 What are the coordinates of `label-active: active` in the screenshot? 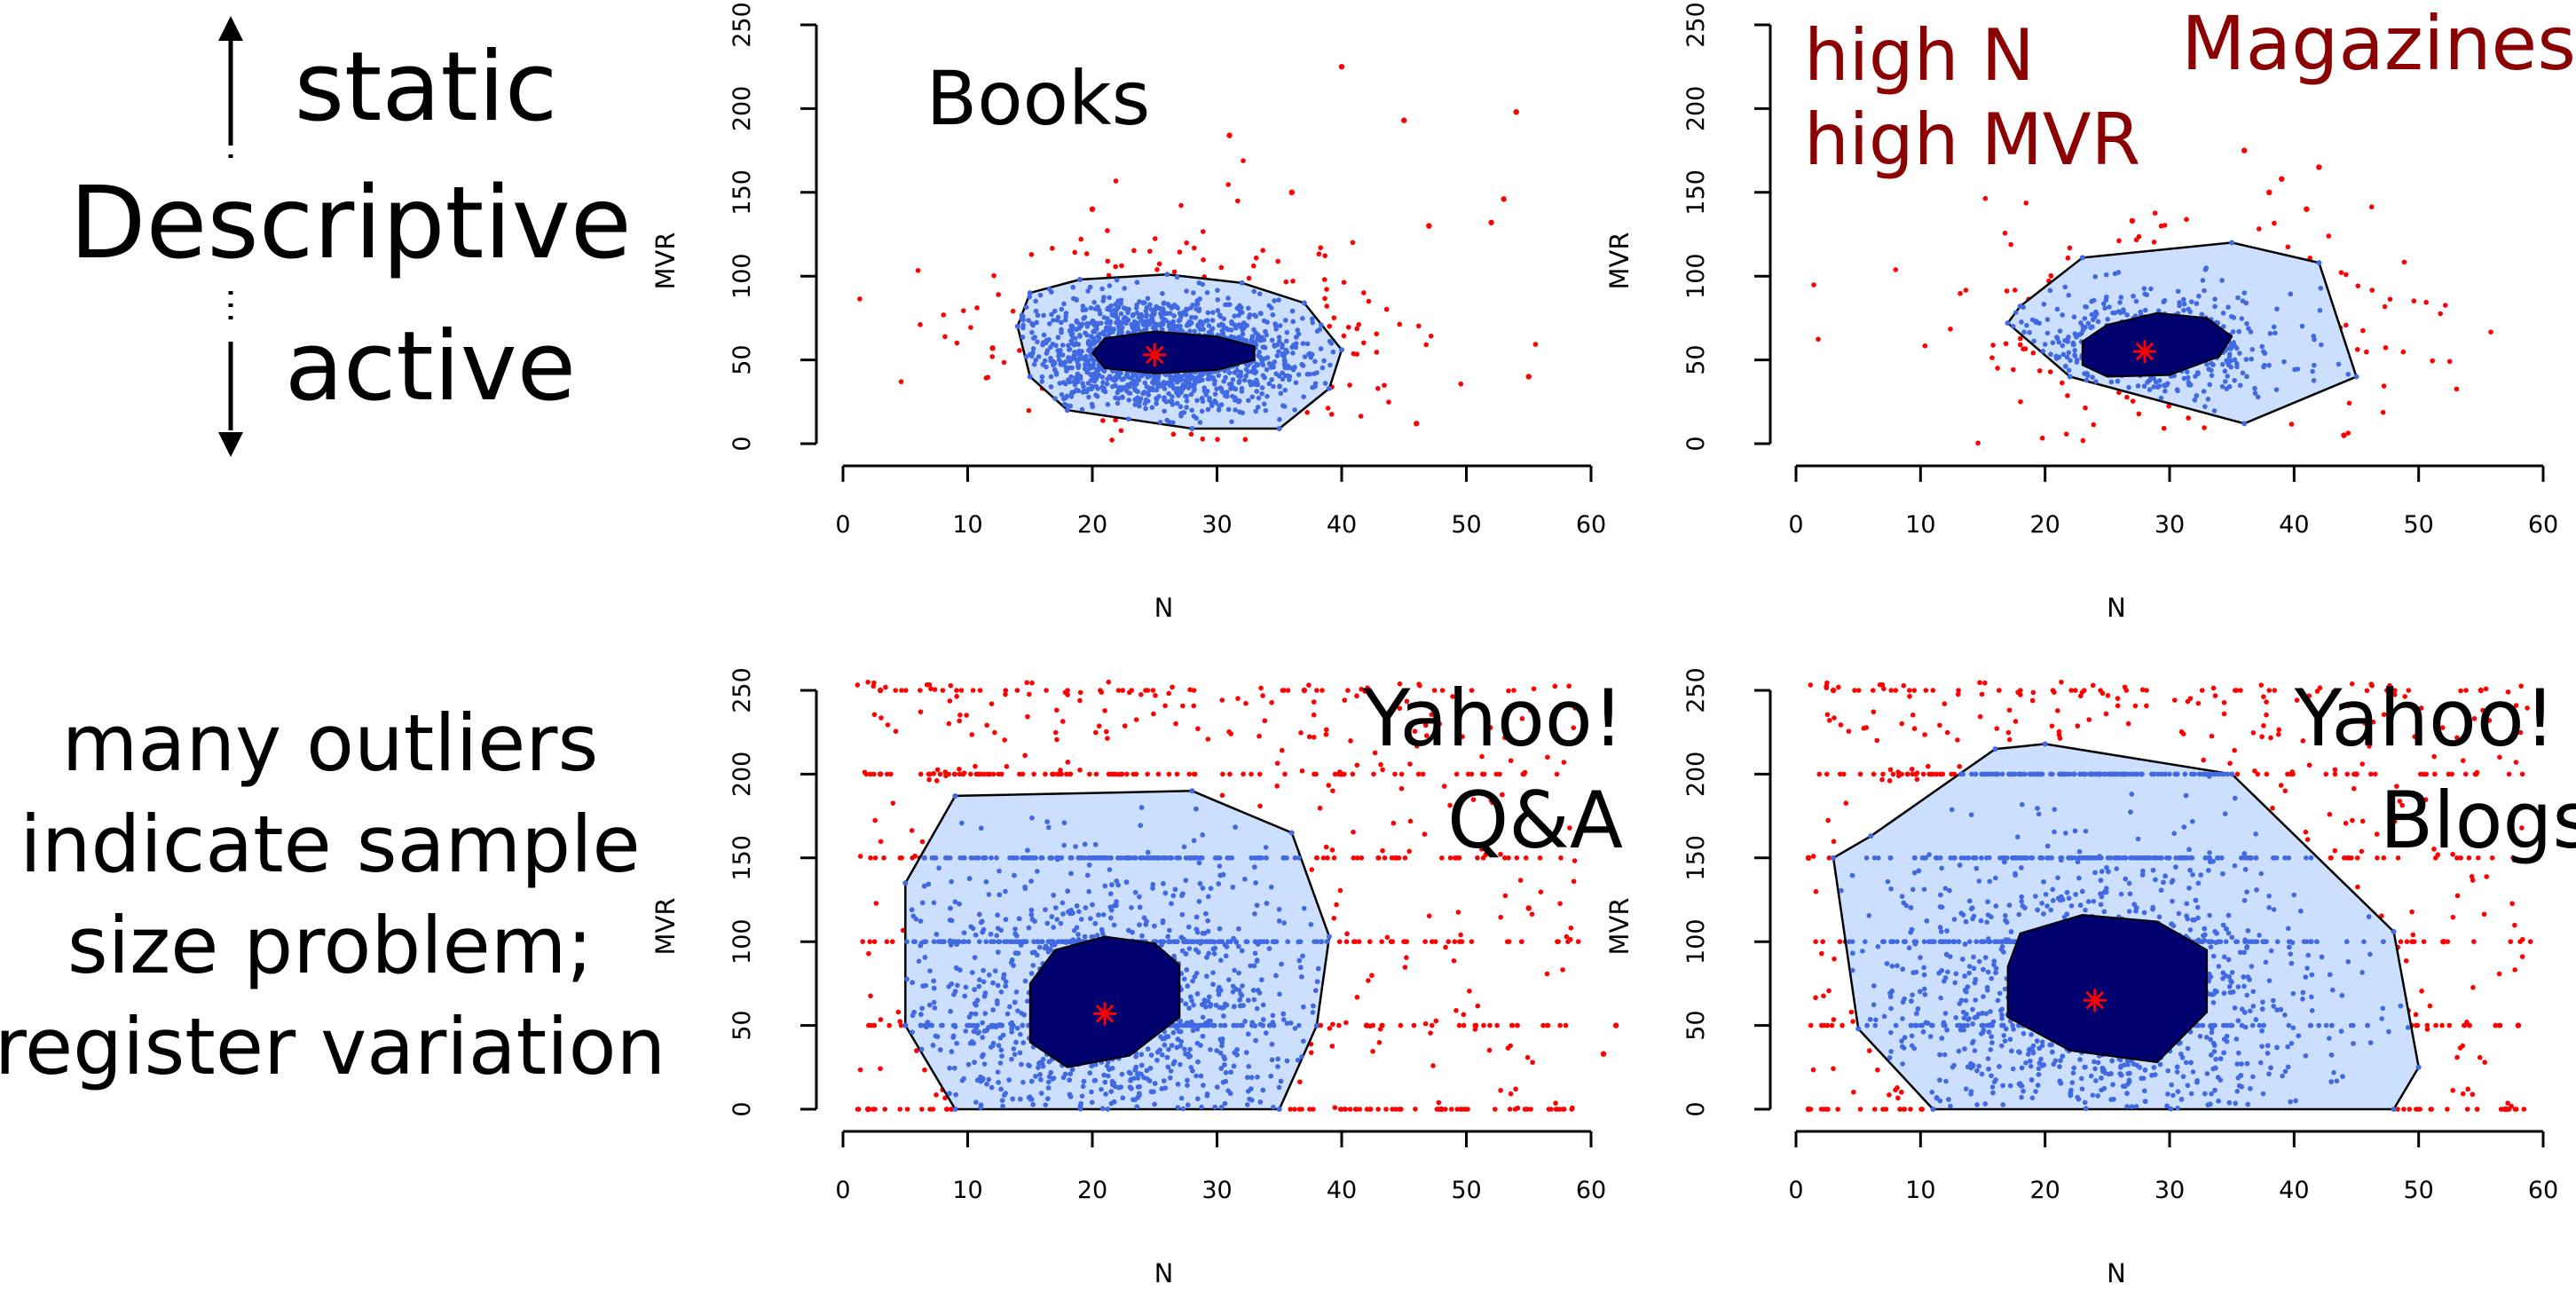 It's located at (431, 366).